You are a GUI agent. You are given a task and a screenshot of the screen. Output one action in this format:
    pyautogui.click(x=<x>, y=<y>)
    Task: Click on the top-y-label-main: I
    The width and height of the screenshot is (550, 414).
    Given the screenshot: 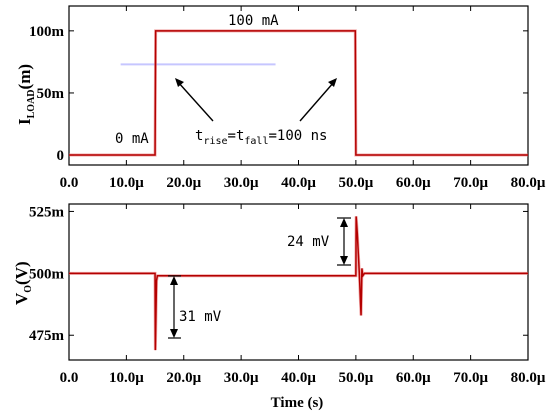 What is the action you would take?
    pyautogui.click(x=24, y=121)
    